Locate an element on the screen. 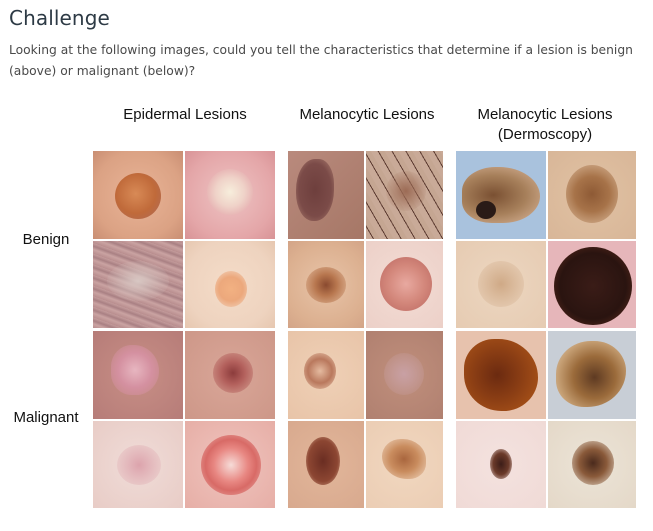 This screenshot has width=653, height=531. page-heading: Challenge is located at coordinates (59, 18).